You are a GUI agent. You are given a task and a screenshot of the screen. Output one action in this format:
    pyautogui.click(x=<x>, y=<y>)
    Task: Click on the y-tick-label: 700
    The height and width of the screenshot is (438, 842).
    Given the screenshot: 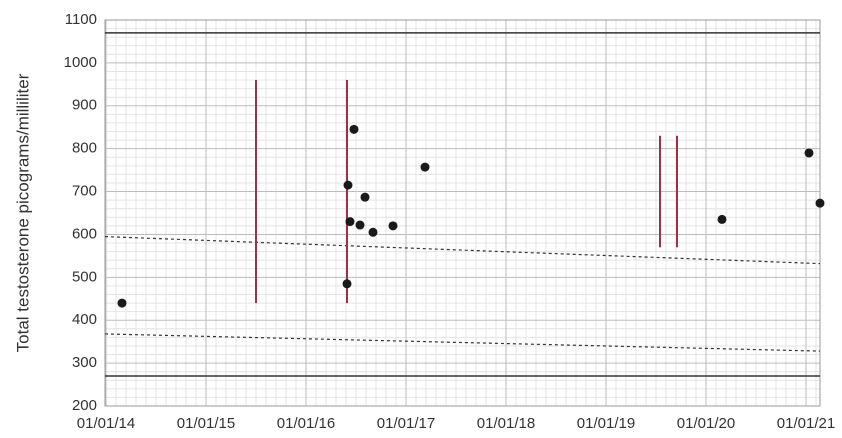 What is the action you would take?
    pyautogui.click(x=84, y=191)
    